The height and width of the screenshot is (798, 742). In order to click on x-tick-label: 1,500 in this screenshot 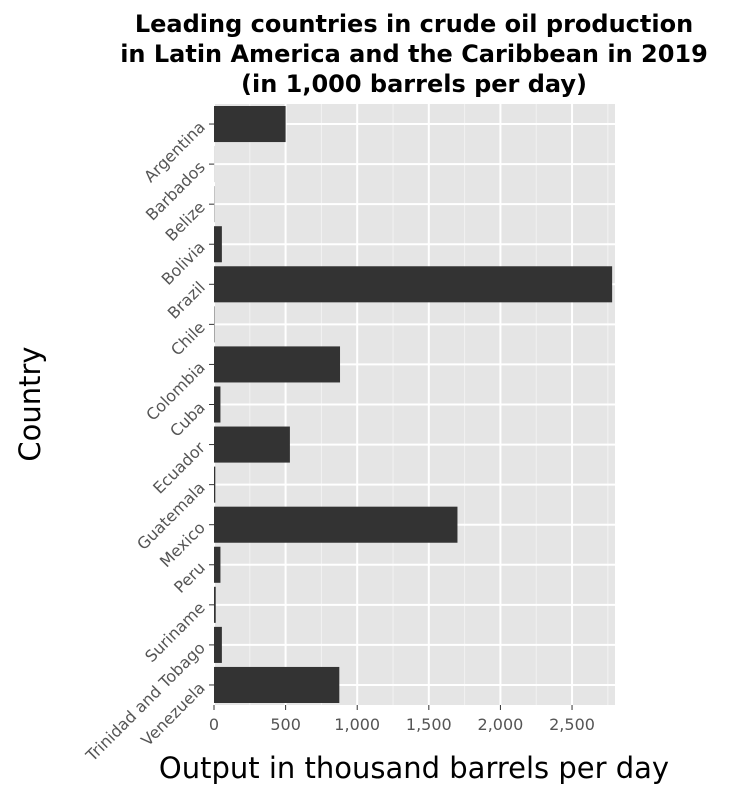, I will do `click(429, 724)`.